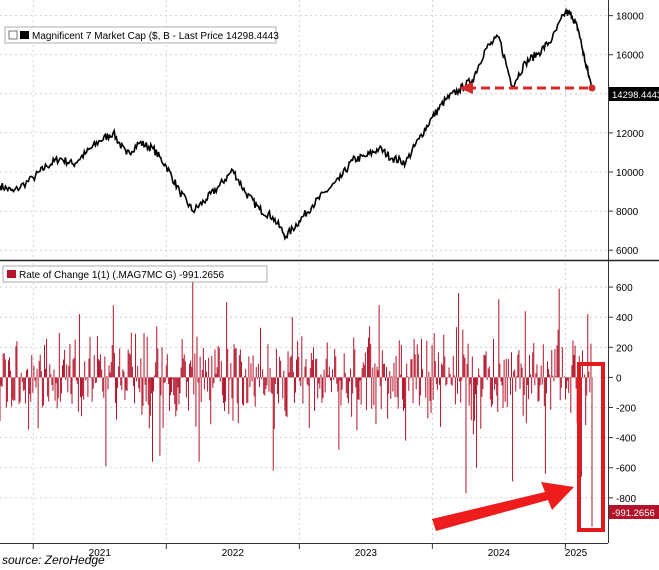 The height and width of the screenshot is (570, 659). I want to click on last-price-tag: 14298.4443, so click(634, 94).